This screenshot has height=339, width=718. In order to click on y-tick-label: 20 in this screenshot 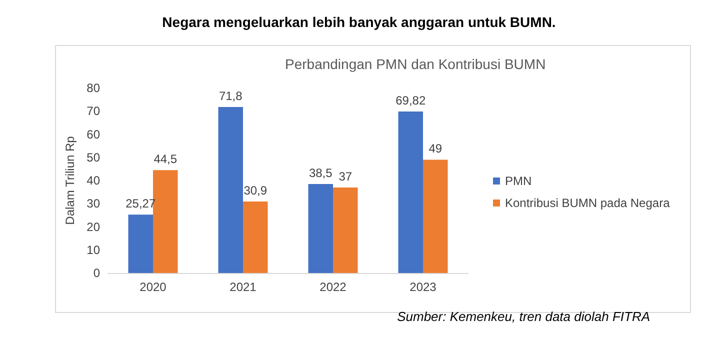, I will do `click(93, 227)`.